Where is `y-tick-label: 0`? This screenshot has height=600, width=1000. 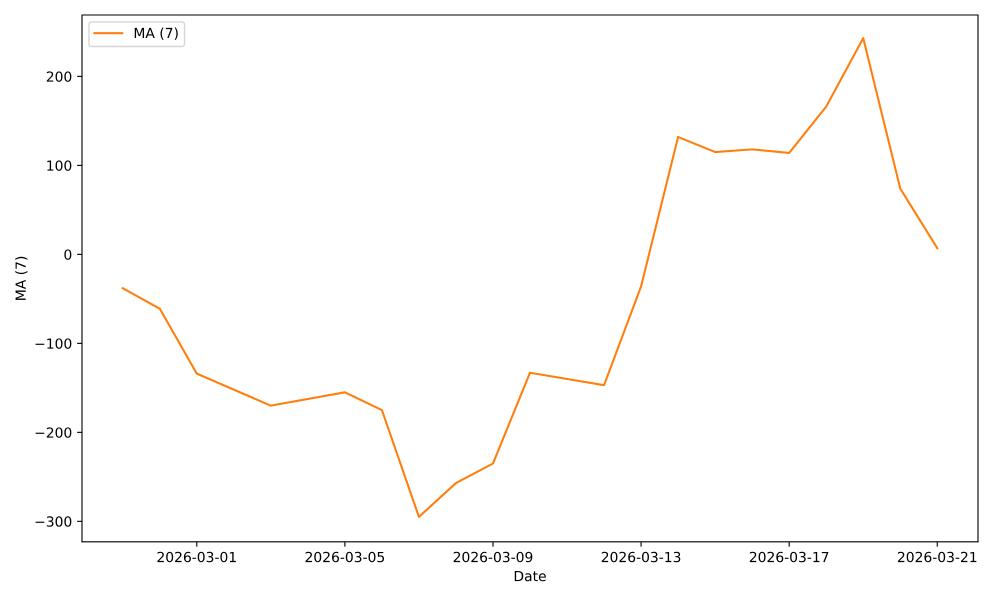 y-tick-label: 0 is located at coordinates (68, 254).